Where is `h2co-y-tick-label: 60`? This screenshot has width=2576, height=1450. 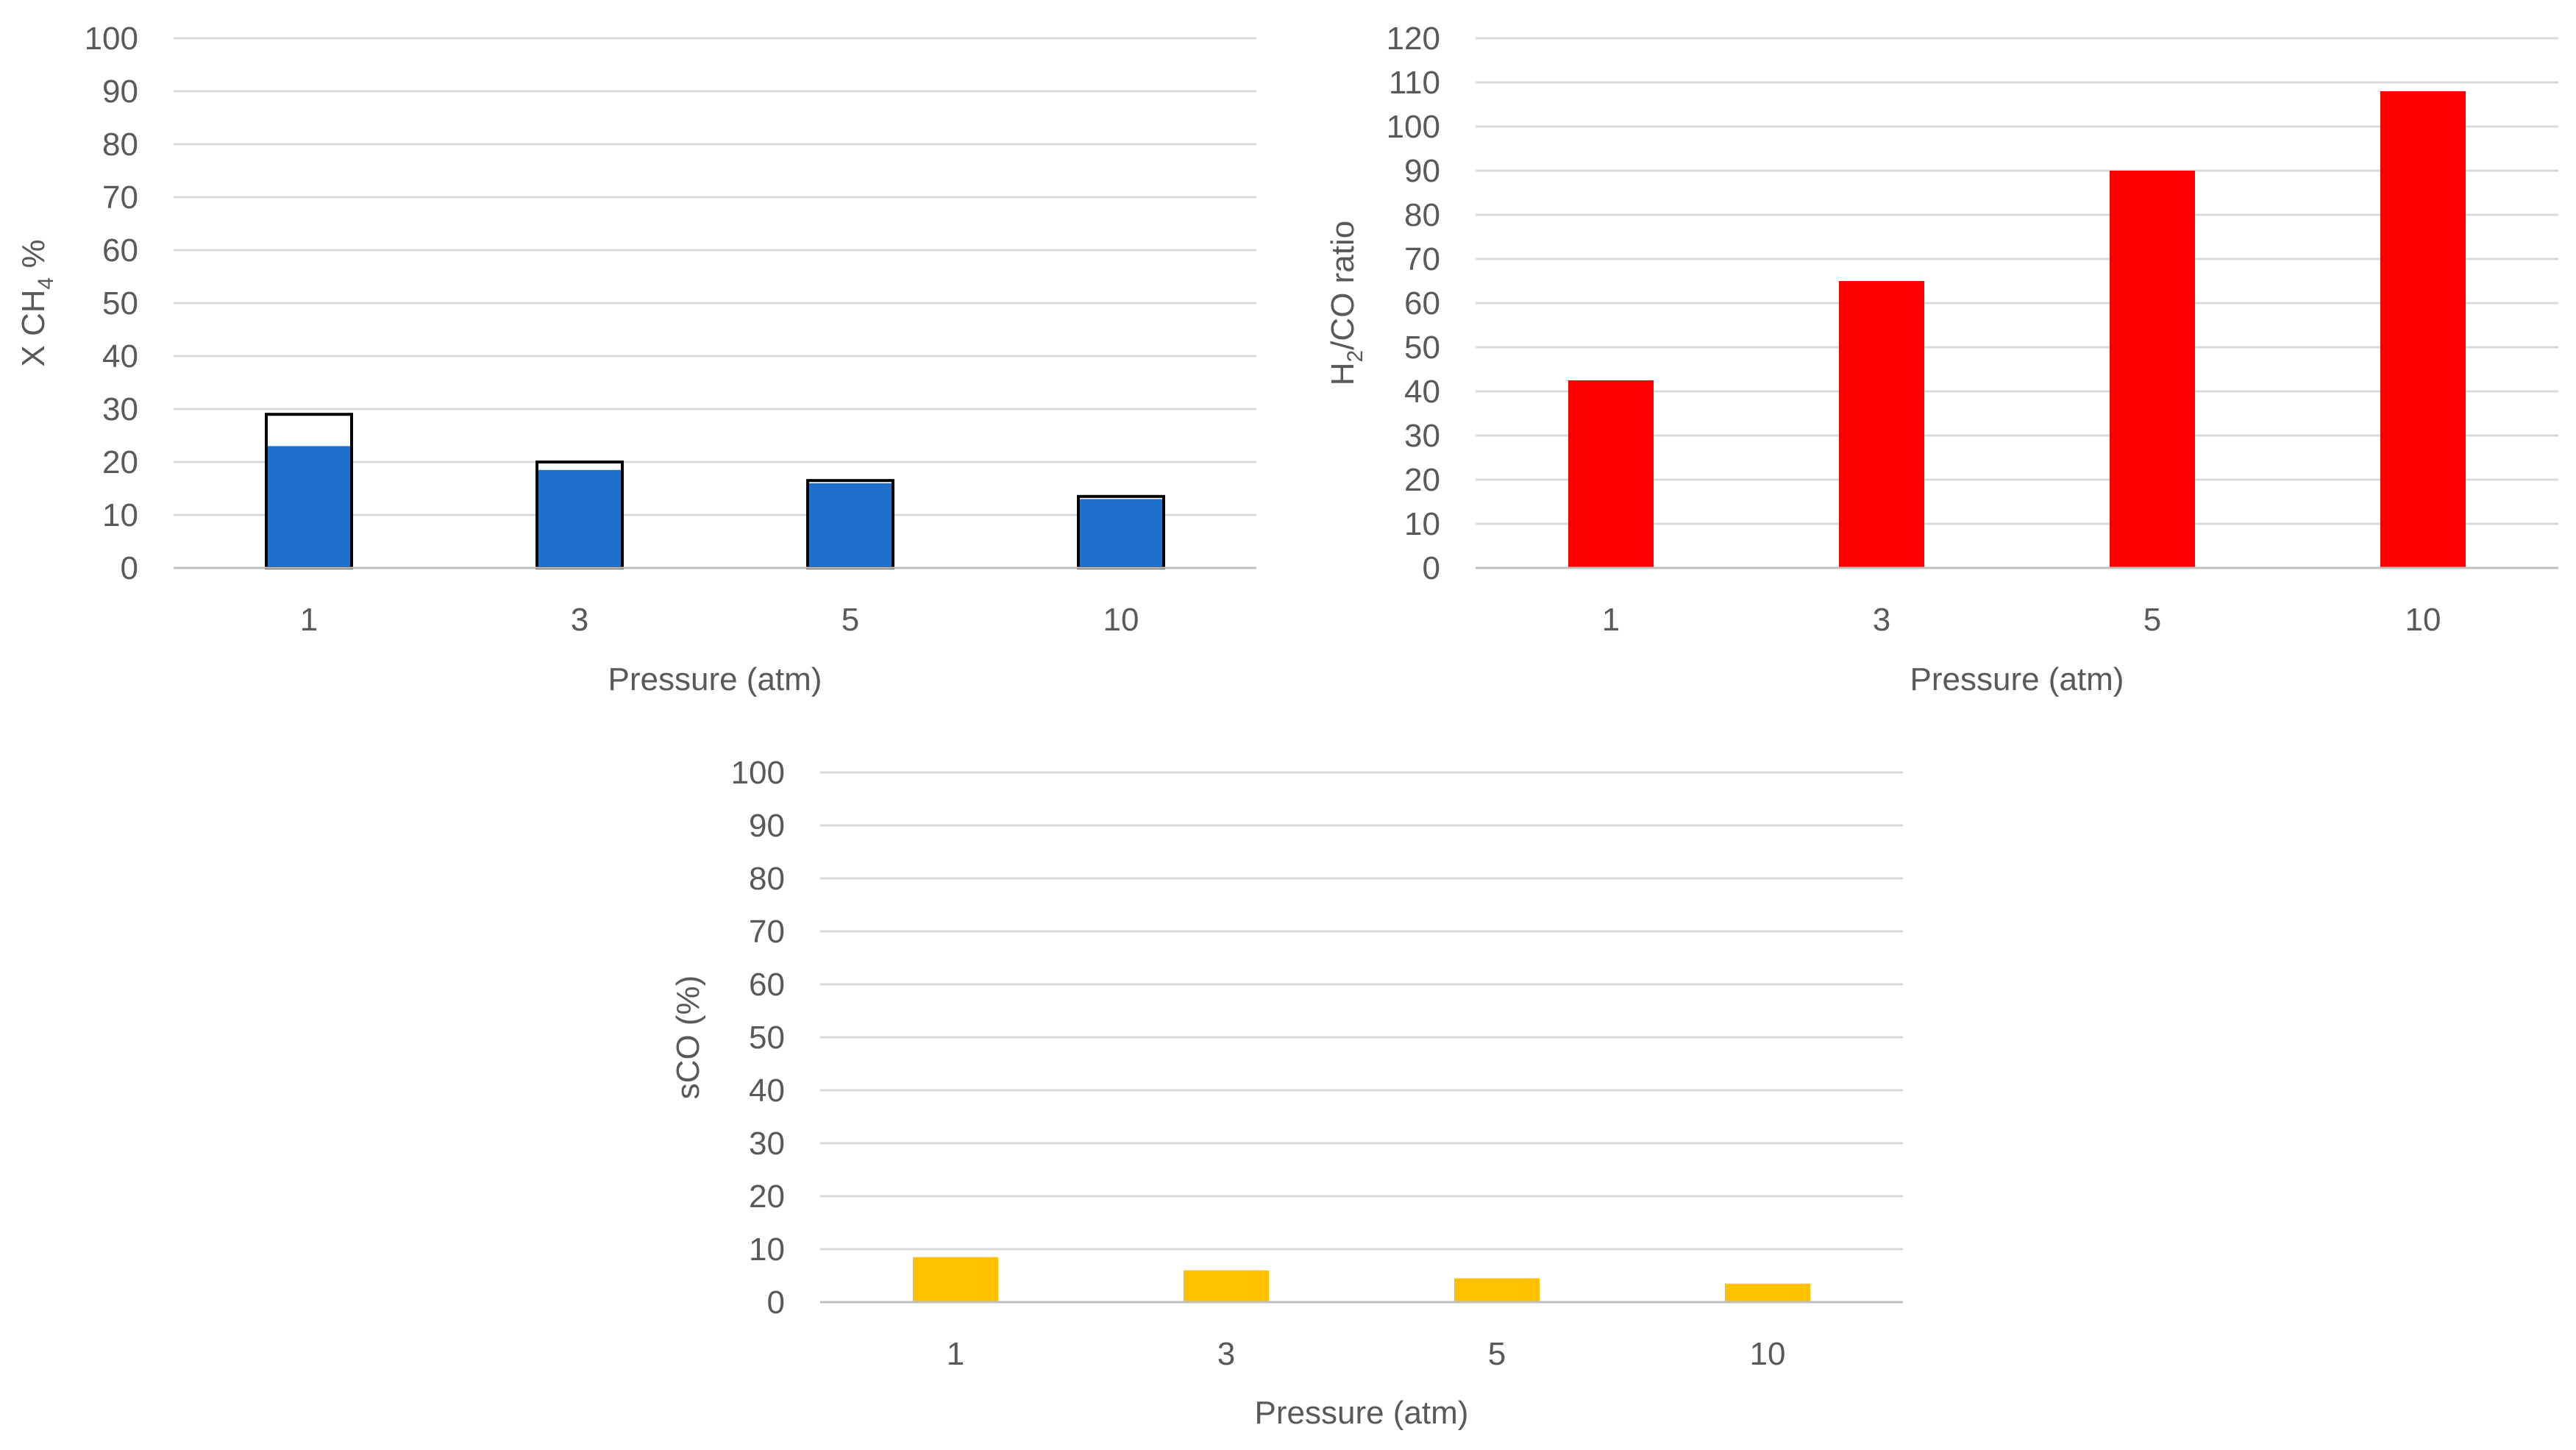
h2co-y-tick-label: 60 is located at coordinates (1422, 303).